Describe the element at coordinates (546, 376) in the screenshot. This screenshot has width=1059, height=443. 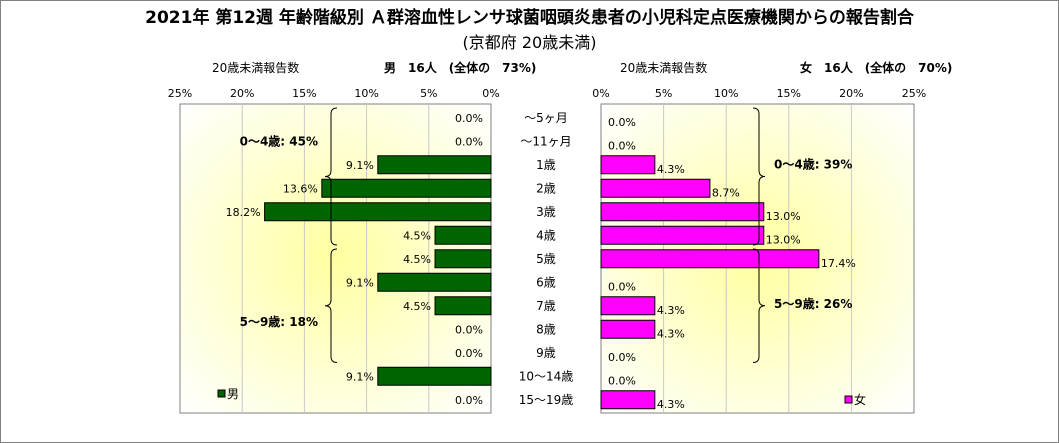
I see `category-label: 10～14歳` at that location.